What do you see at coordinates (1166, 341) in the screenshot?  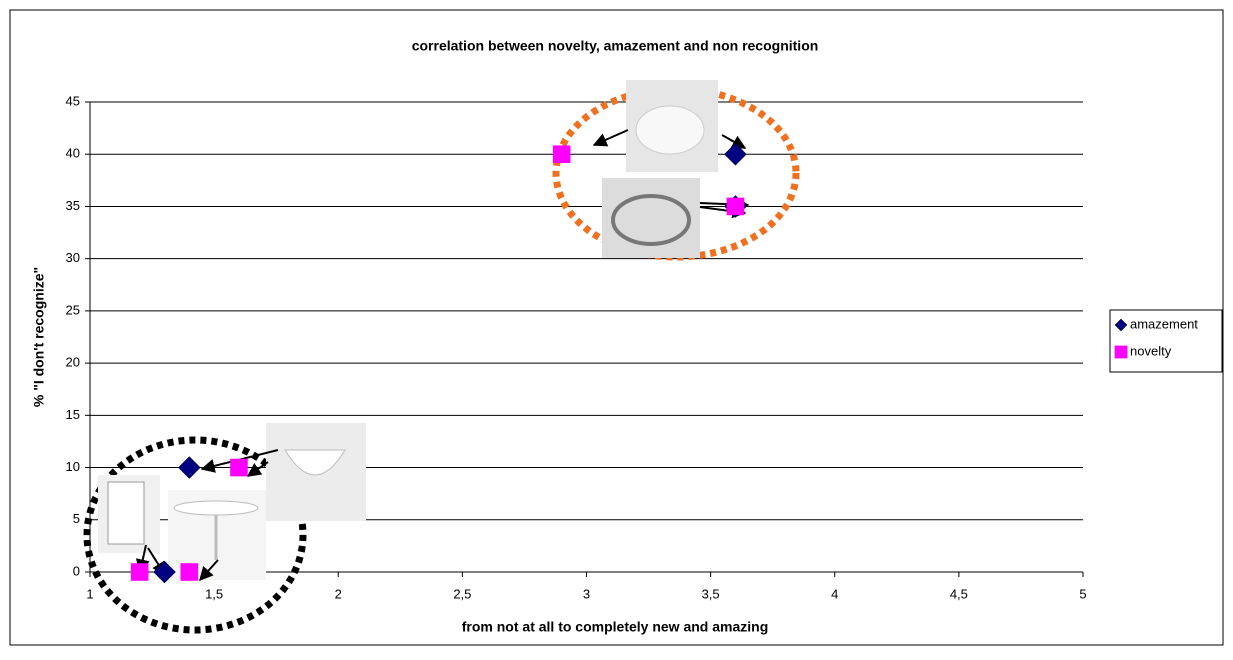 I see `legend` at bounding box center [1166, 341].